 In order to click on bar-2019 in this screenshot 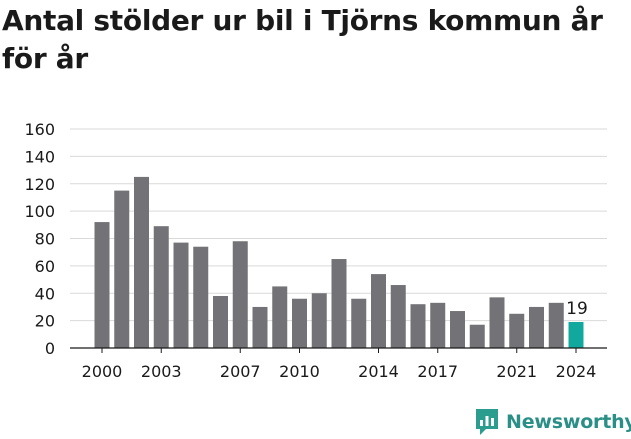, I will do `click(477, 336)`.